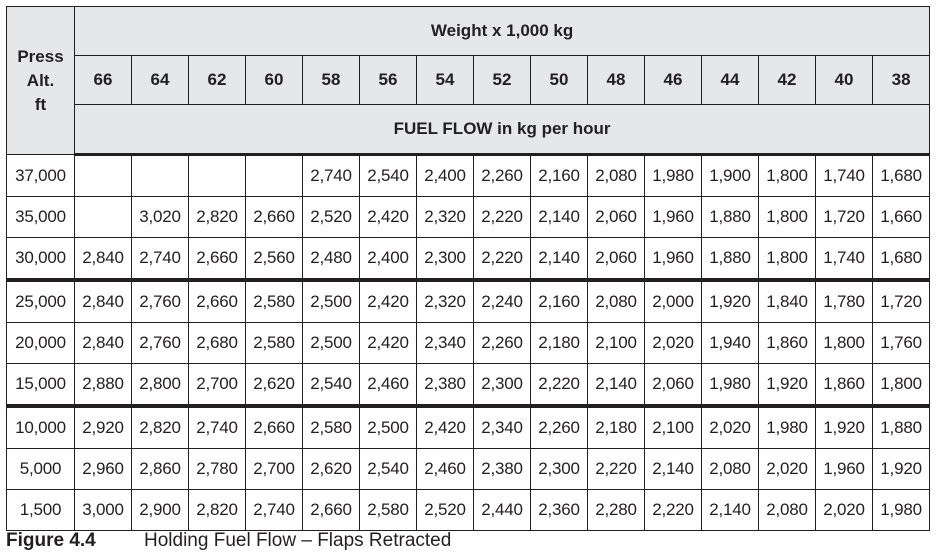 The width and height of the screenshot is (939, 558). What do you see at coordinates (673, 80) in the screenshot?
I see `weight-column-header: 46` at bounding box center [673, 80].